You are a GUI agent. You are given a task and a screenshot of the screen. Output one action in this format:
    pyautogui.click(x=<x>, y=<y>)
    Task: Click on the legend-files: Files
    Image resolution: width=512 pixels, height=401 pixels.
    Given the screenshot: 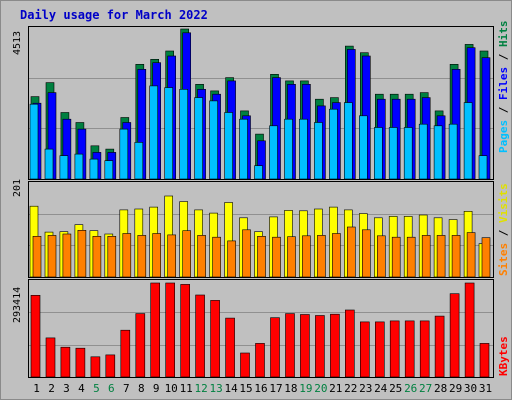 What is the action you would take?
    pyautogui.click(x=503, y=83)
    